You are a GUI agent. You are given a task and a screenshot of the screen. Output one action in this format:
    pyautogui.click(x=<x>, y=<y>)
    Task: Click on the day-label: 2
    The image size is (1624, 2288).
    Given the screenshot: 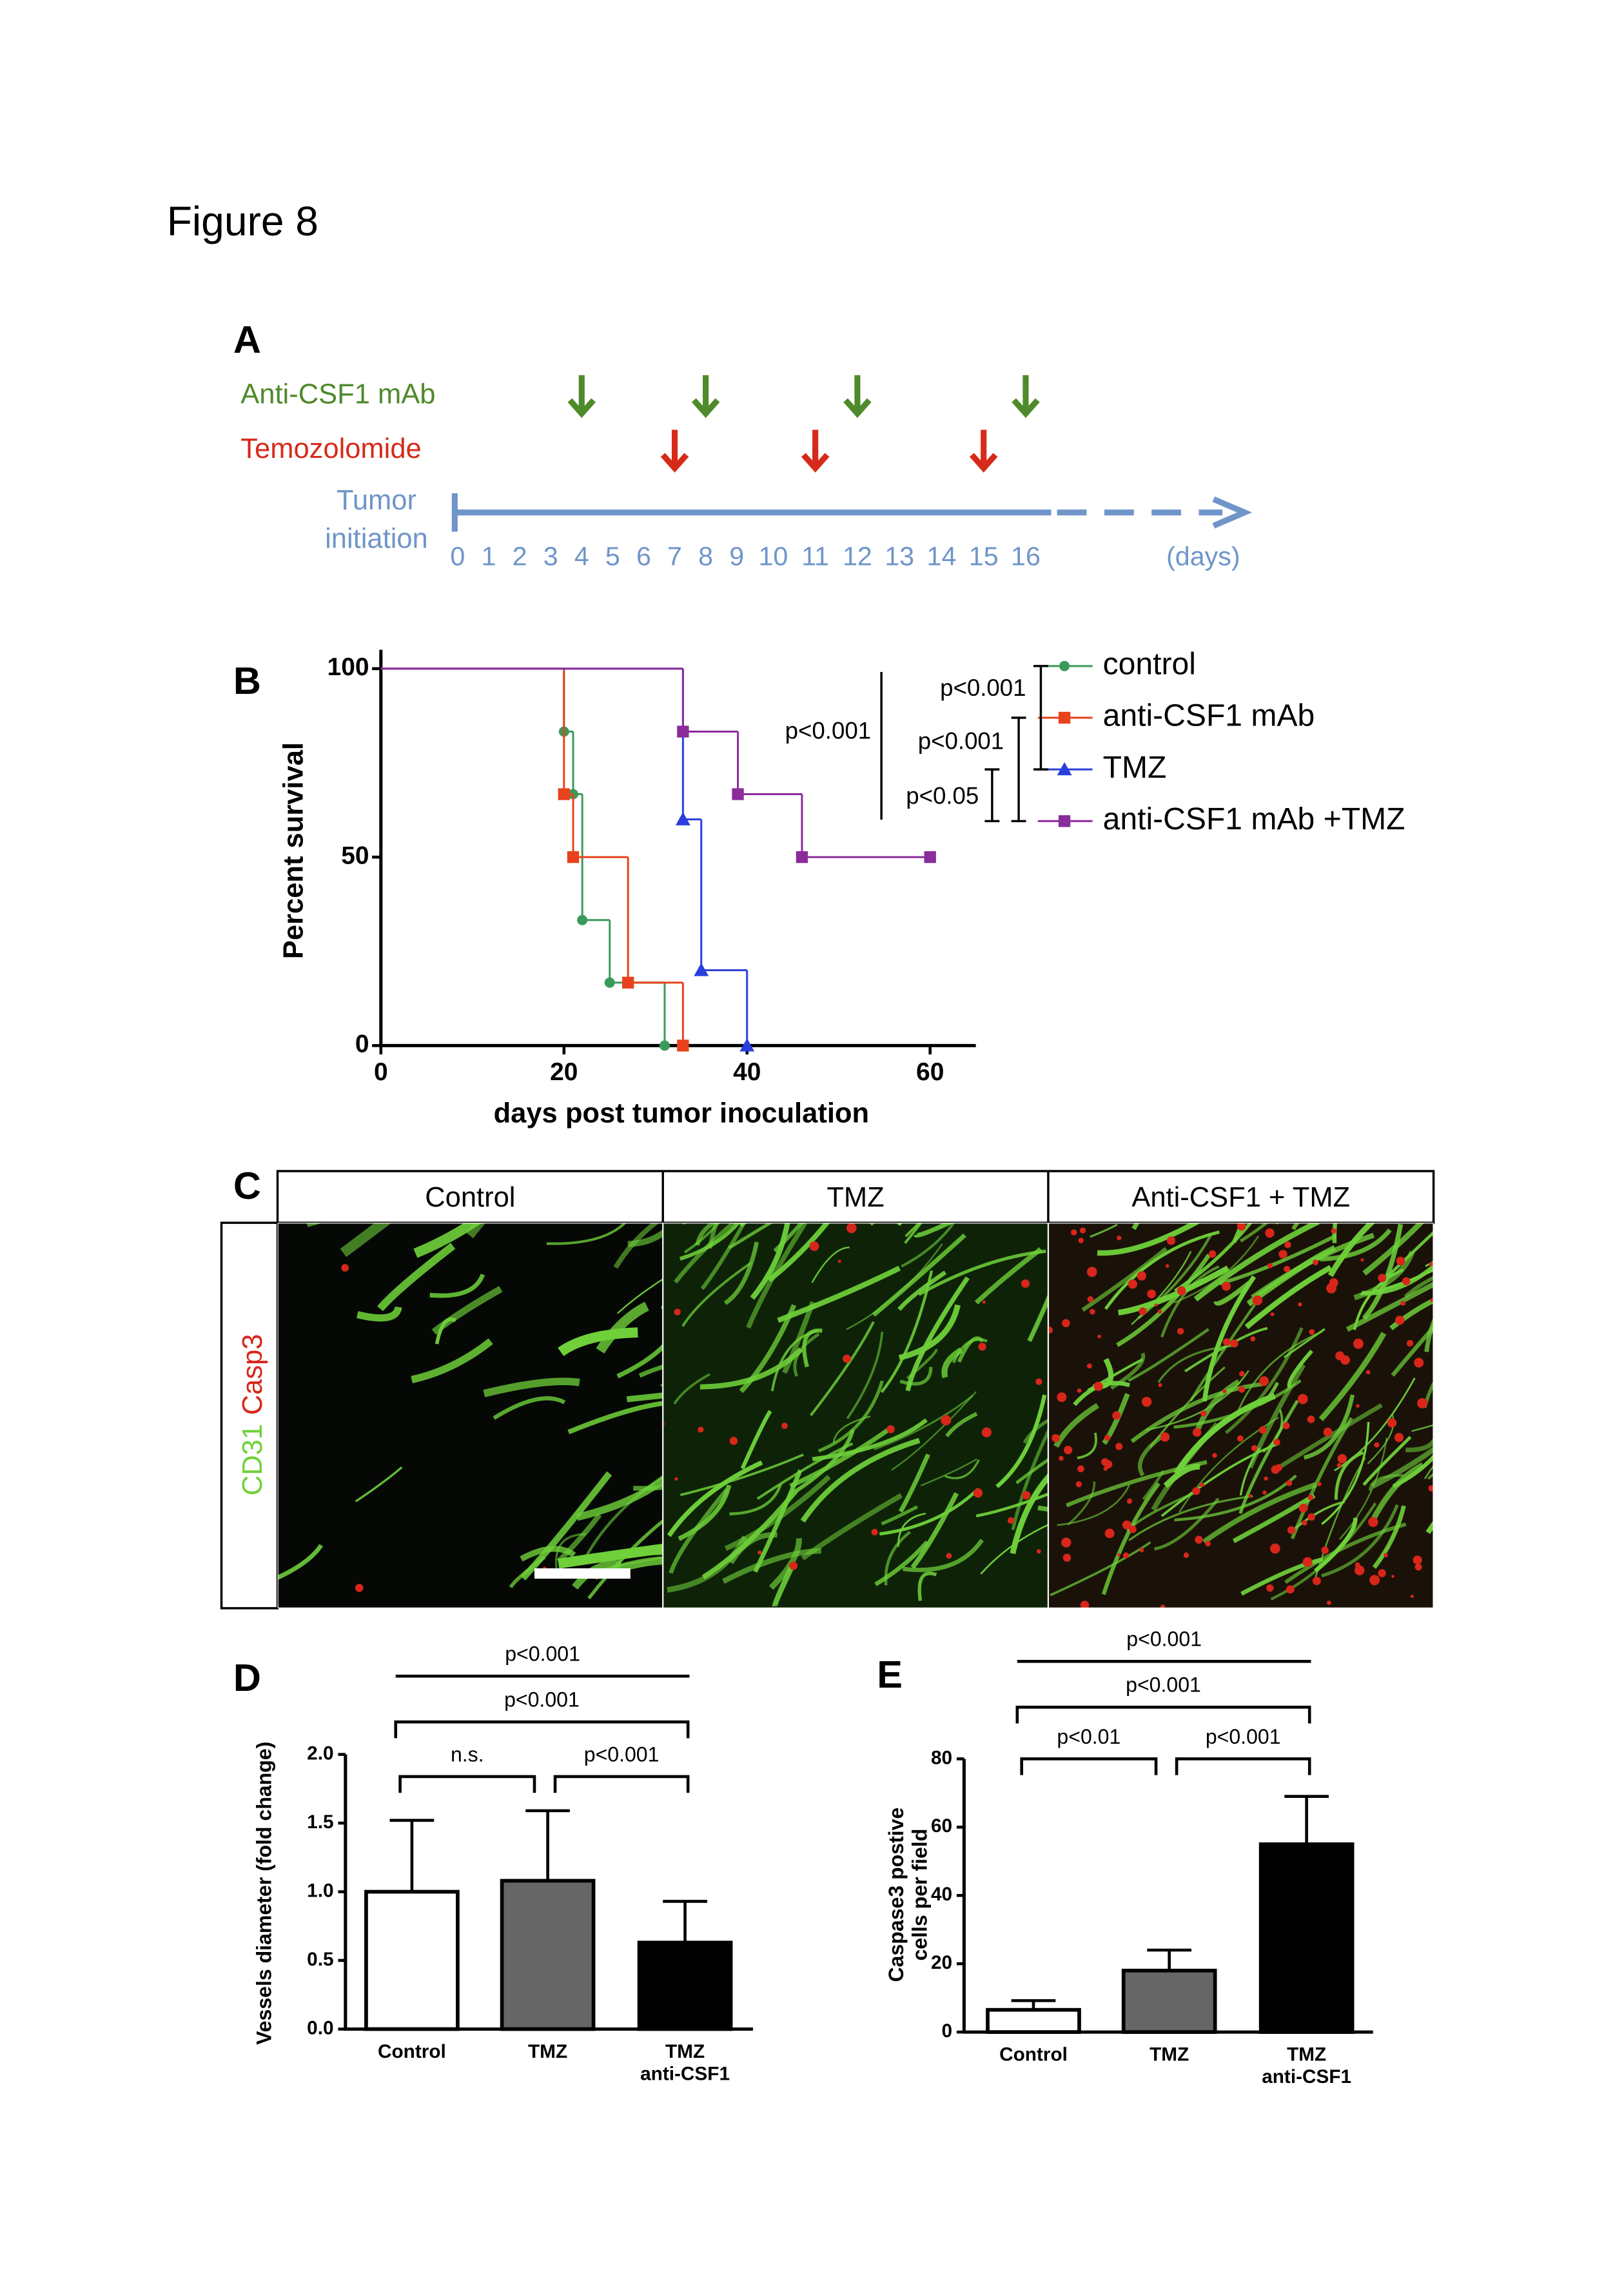 What is the action you would take?
    pyautogui.click(x=520, y=556)
    